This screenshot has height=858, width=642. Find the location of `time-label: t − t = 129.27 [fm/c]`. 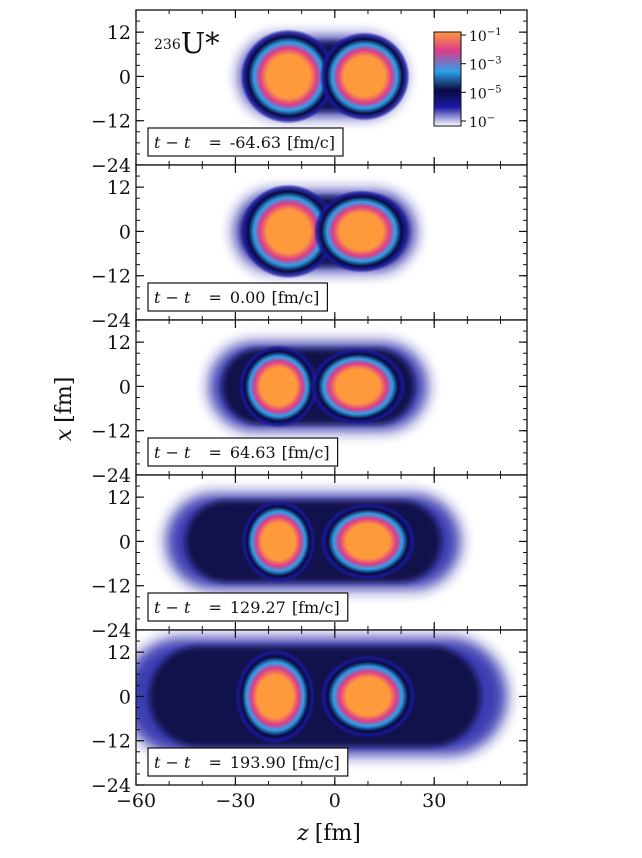

time-label: t − t = 129.27 [fm/c] is located at coordinates (248, 607).